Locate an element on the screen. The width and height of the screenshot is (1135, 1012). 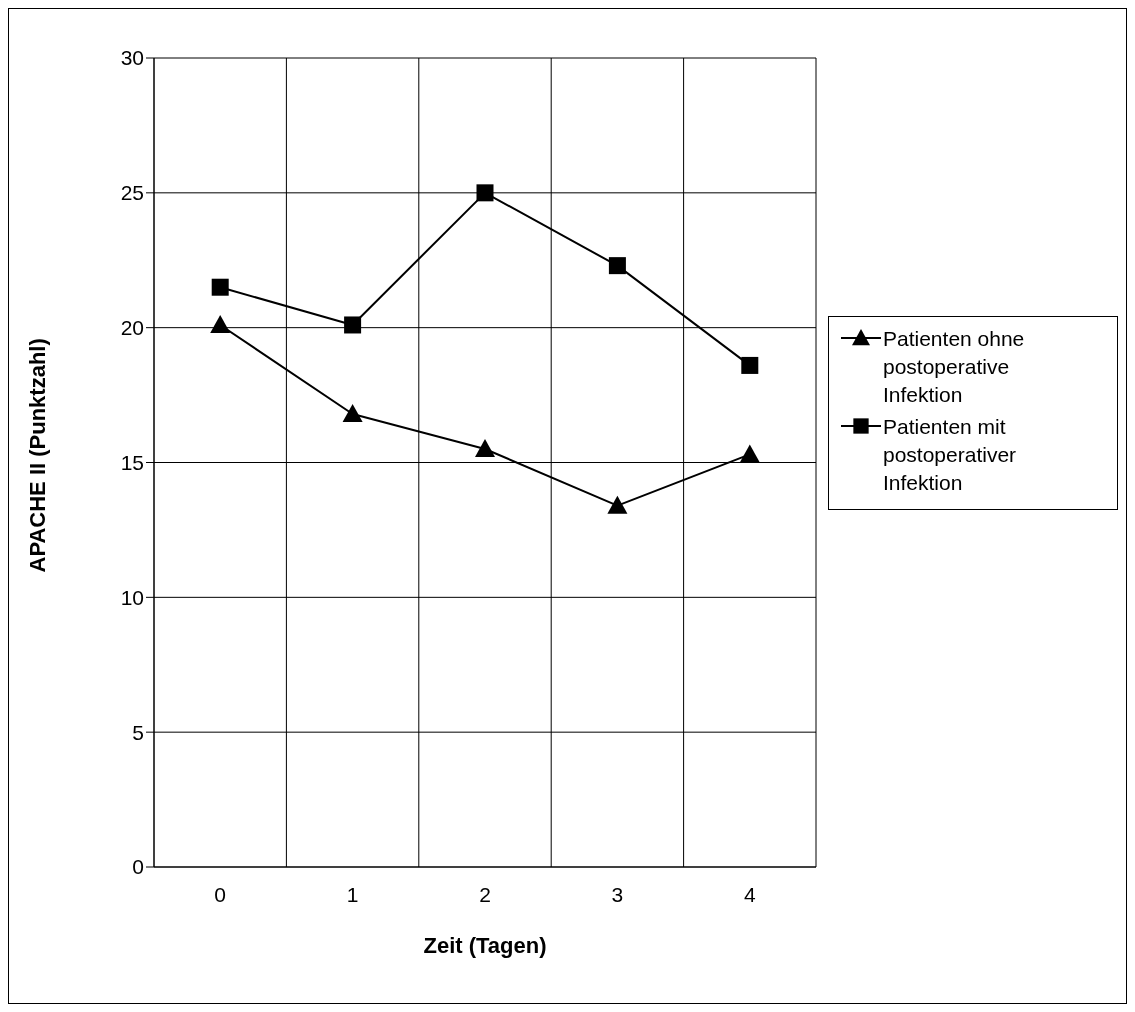
y-tick-label: 10 is located at coordinates (132, 597).